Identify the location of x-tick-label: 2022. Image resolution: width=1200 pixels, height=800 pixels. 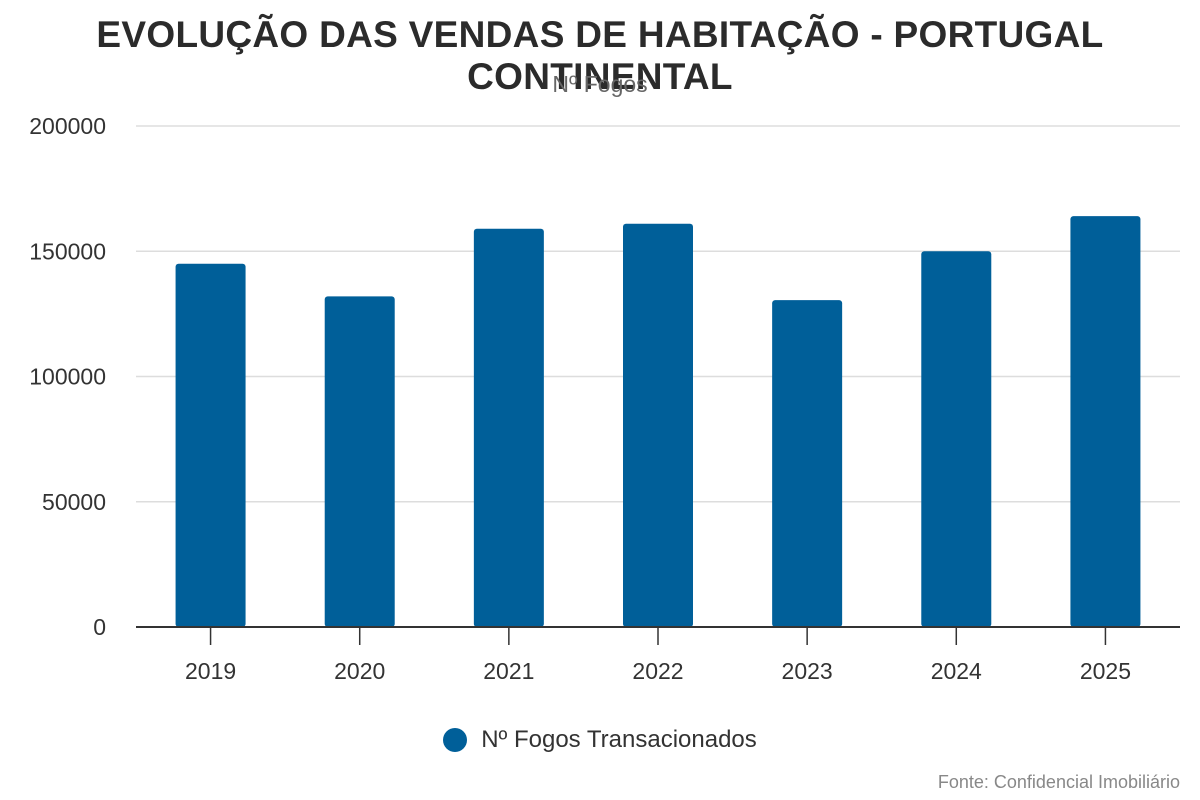
(657, 671).